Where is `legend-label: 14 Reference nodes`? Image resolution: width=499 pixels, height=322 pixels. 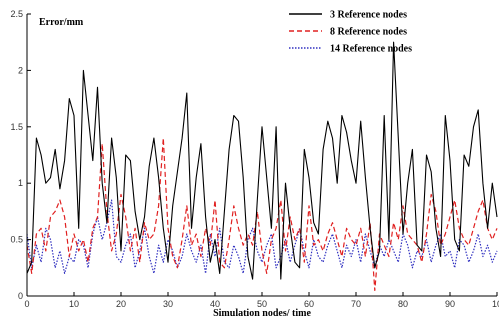
legend-label: 14 Reference nodes is located at coordinates (371, 49).